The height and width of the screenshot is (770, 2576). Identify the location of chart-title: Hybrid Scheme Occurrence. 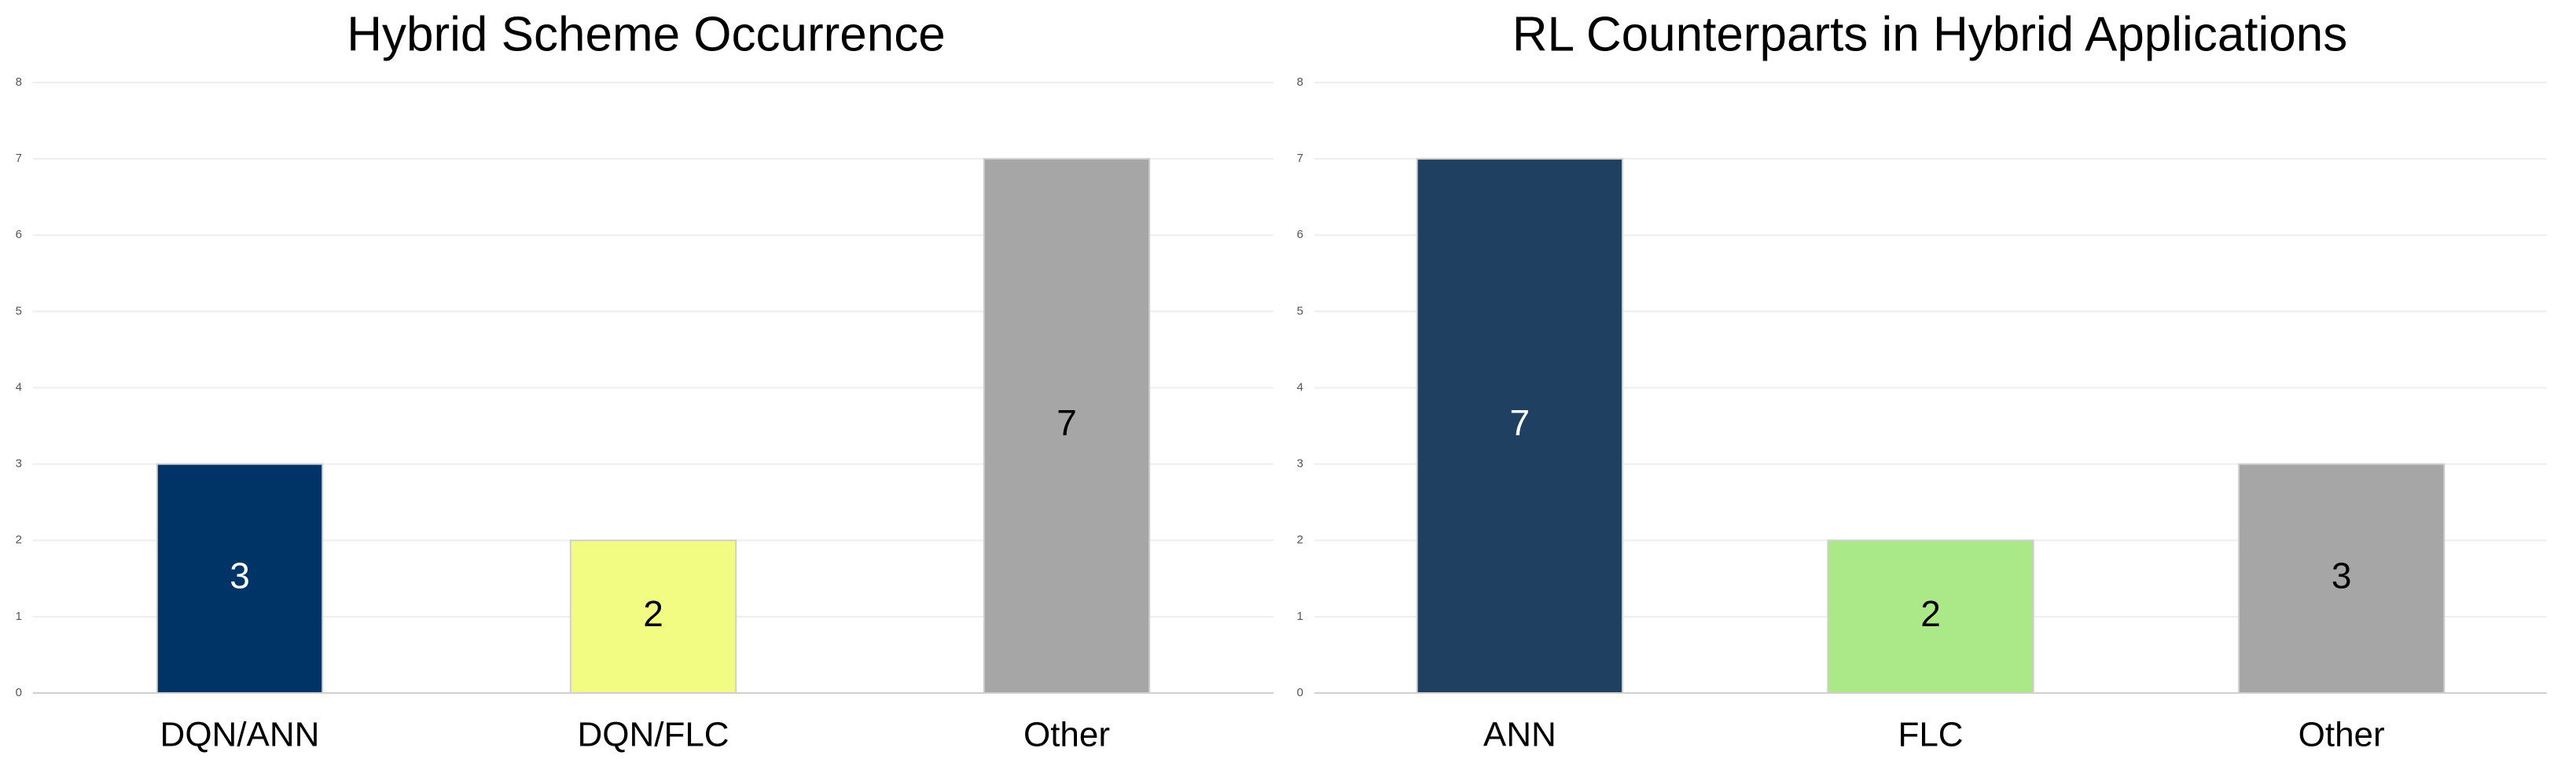
(646, 34).